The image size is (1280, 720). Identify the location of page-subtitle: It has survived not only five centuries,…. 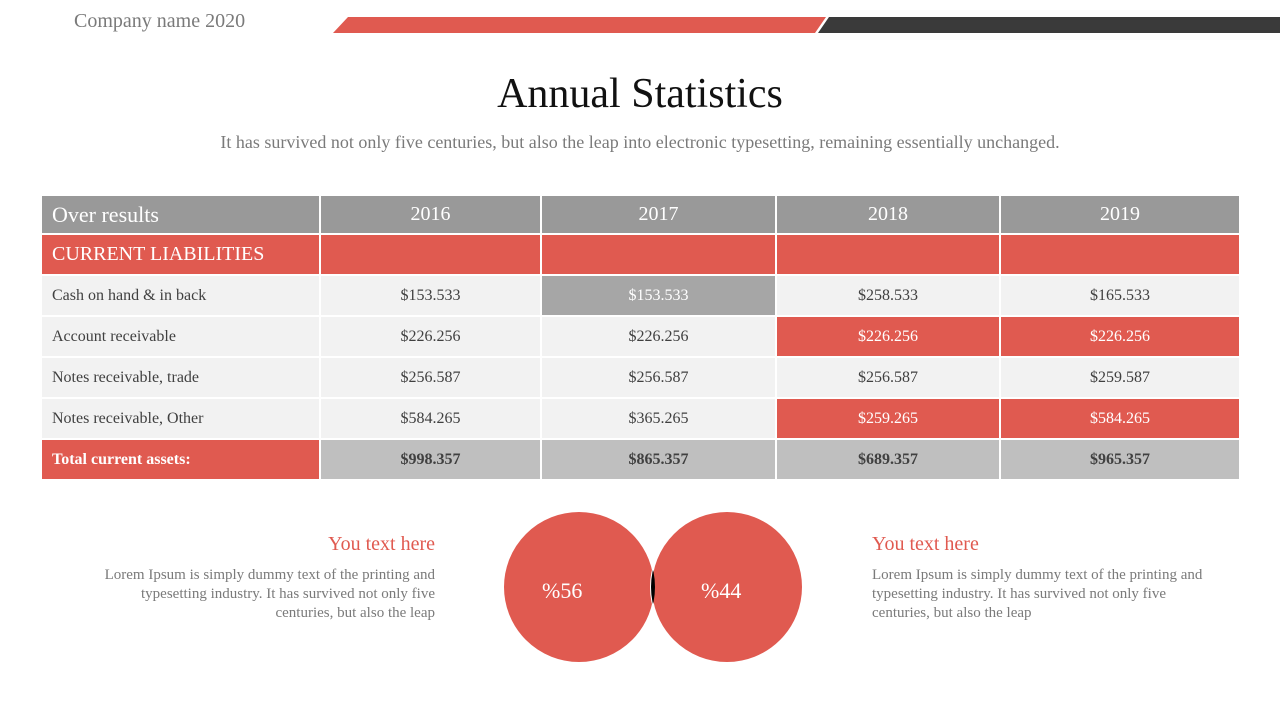
(640, 142).